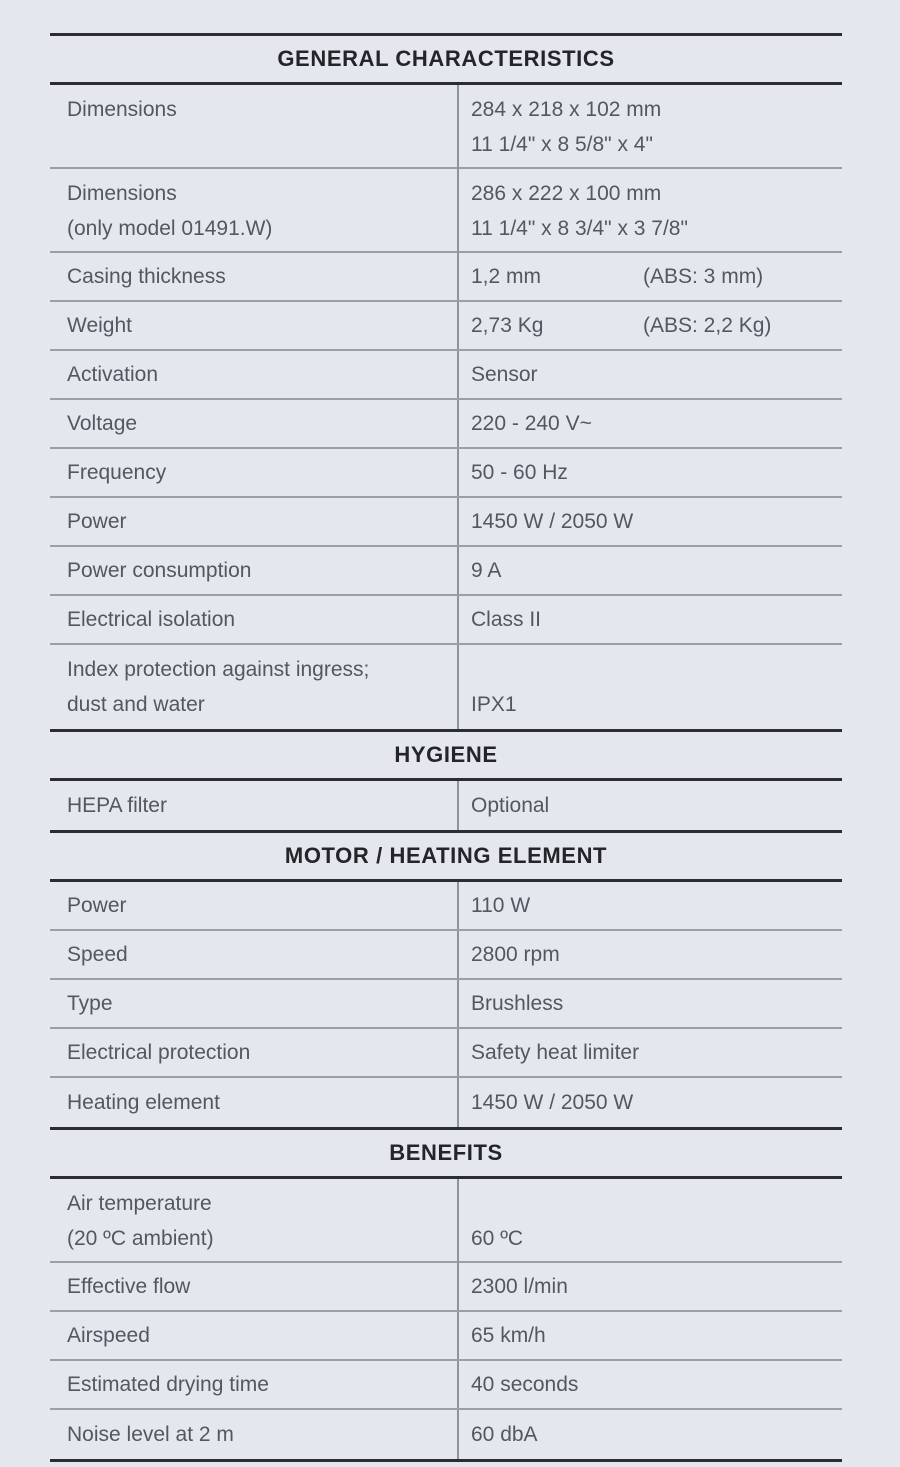  Describe the element at coordinates (507, 325) in the screenshot. I see `spec-value-text: 2,73 Kg` at that location.